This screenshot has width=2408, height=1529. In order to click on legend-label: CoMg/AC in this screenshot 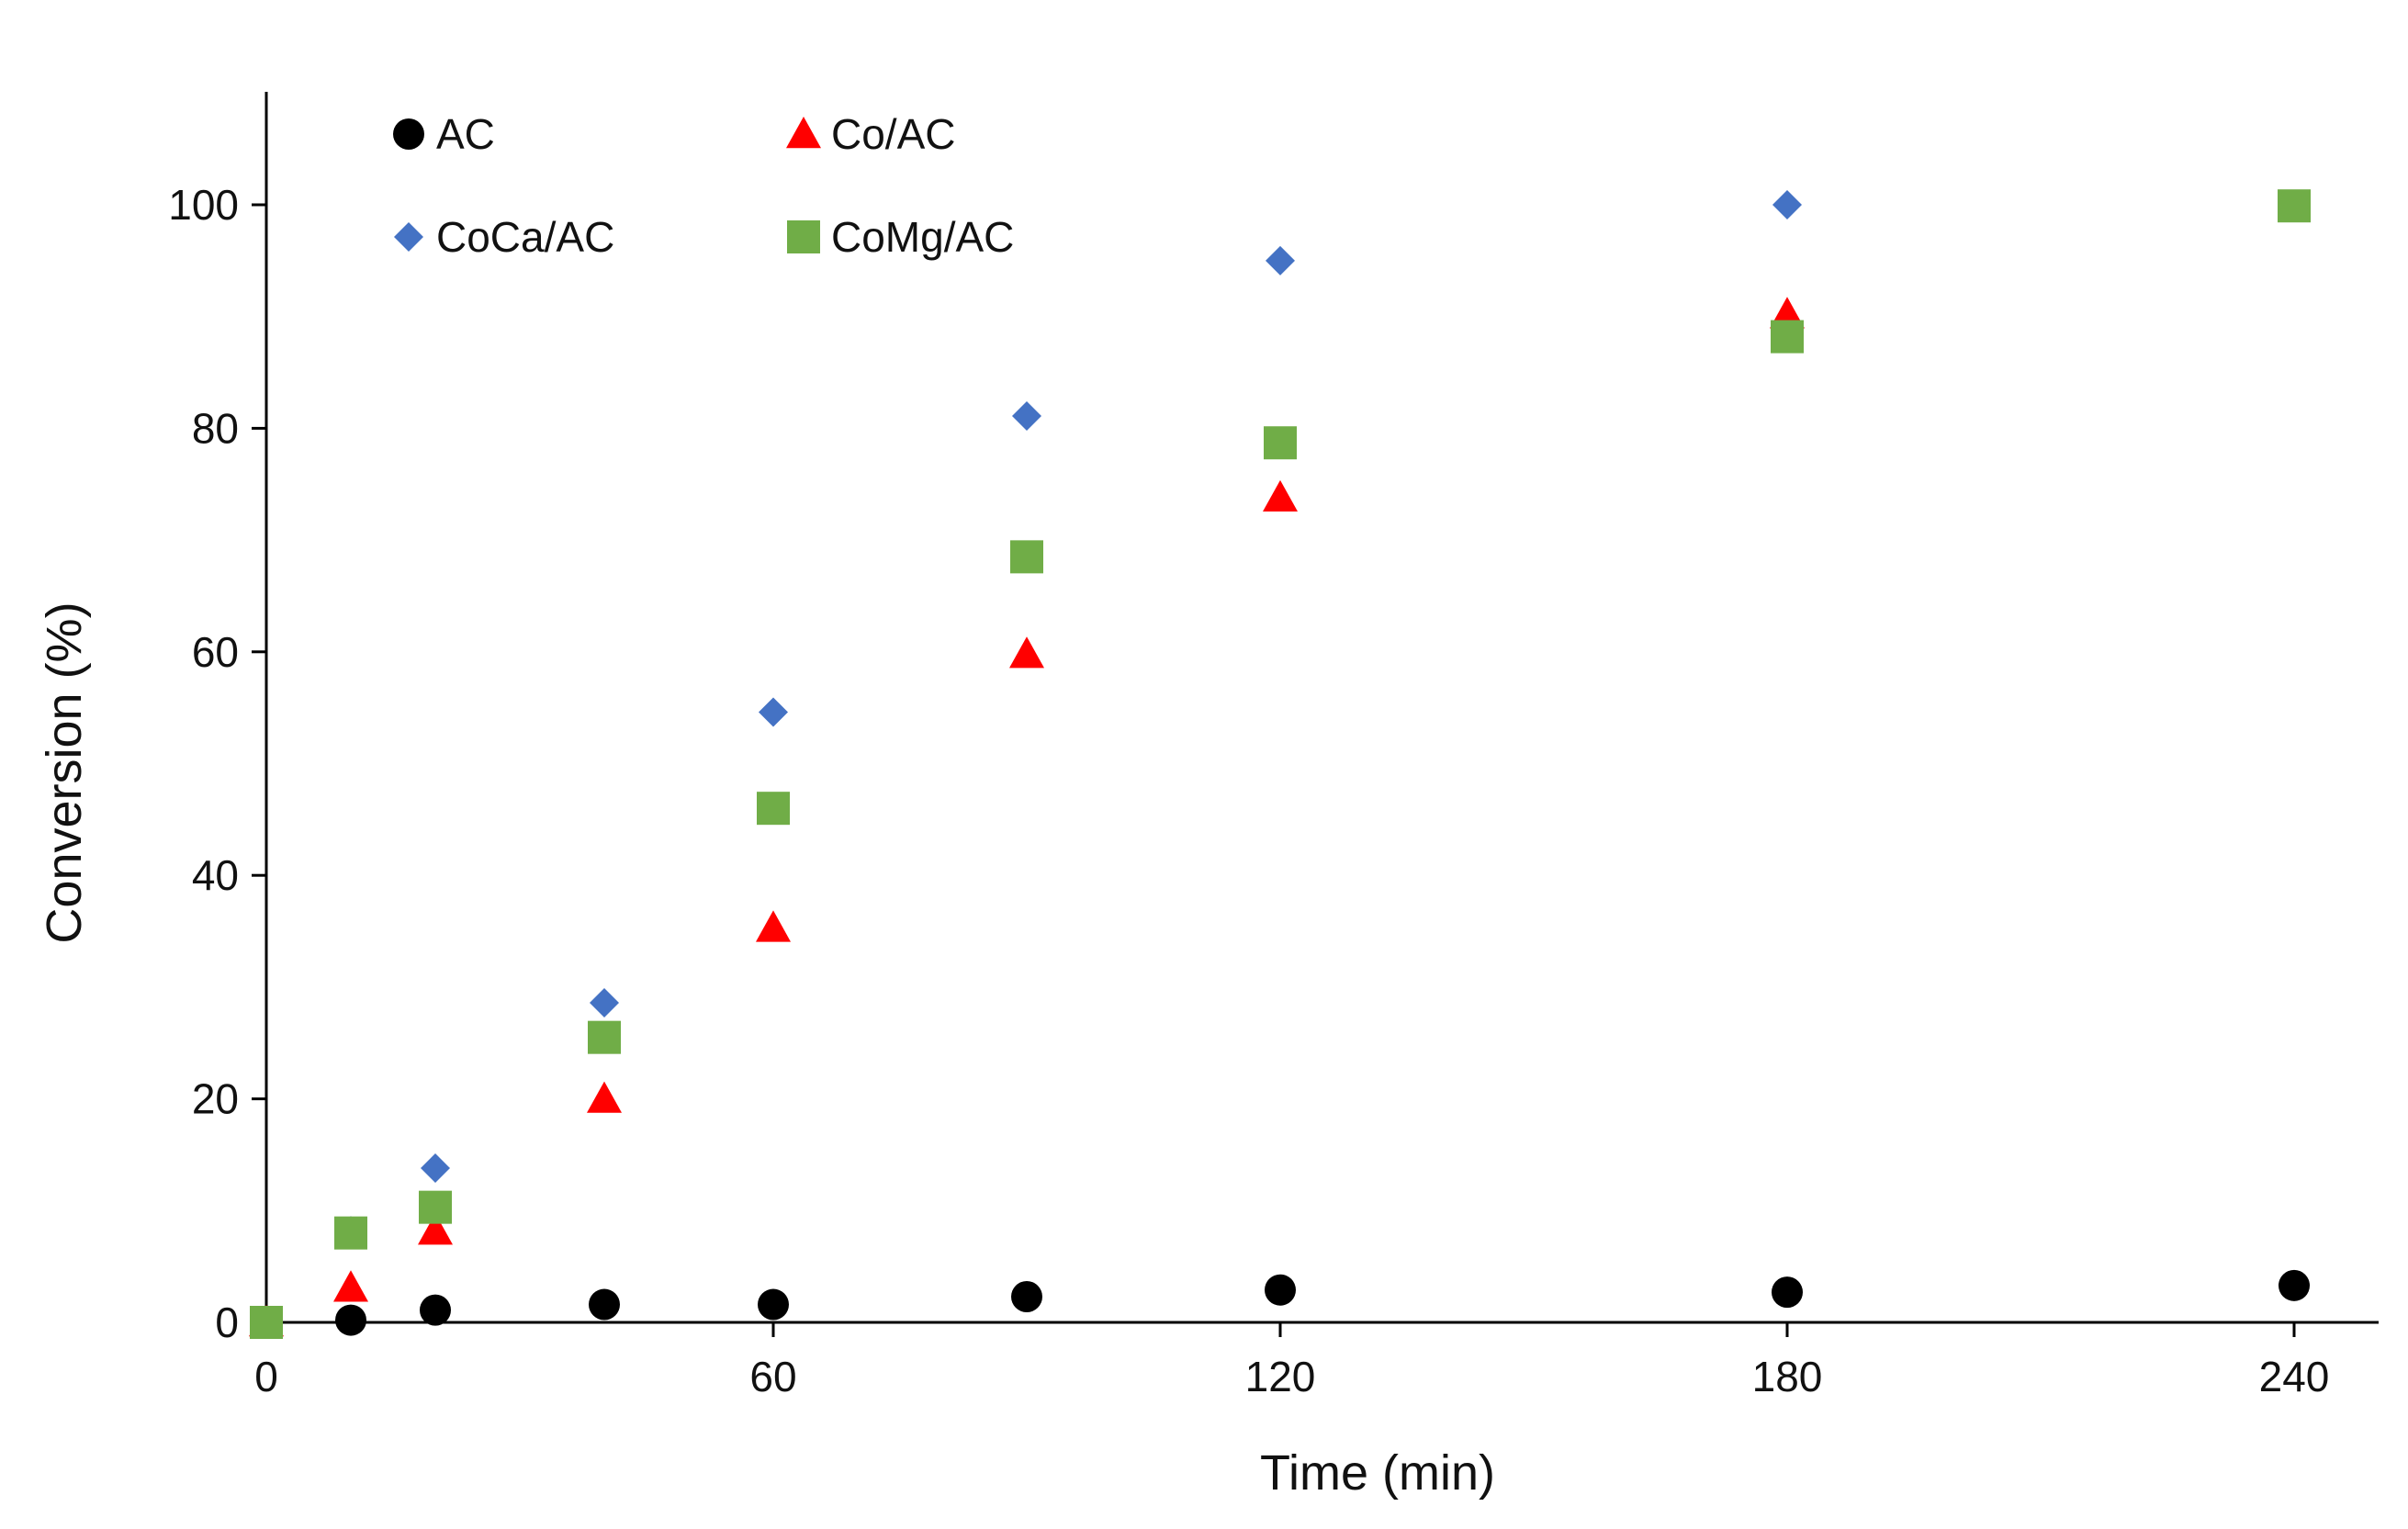, I will do `click(922, 237)`.